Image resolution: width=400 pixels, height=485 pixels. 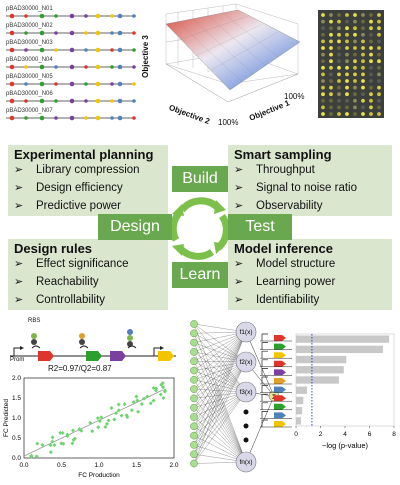 I want to click on list-item: ➢ Learning power, so click(x=285, y=282).